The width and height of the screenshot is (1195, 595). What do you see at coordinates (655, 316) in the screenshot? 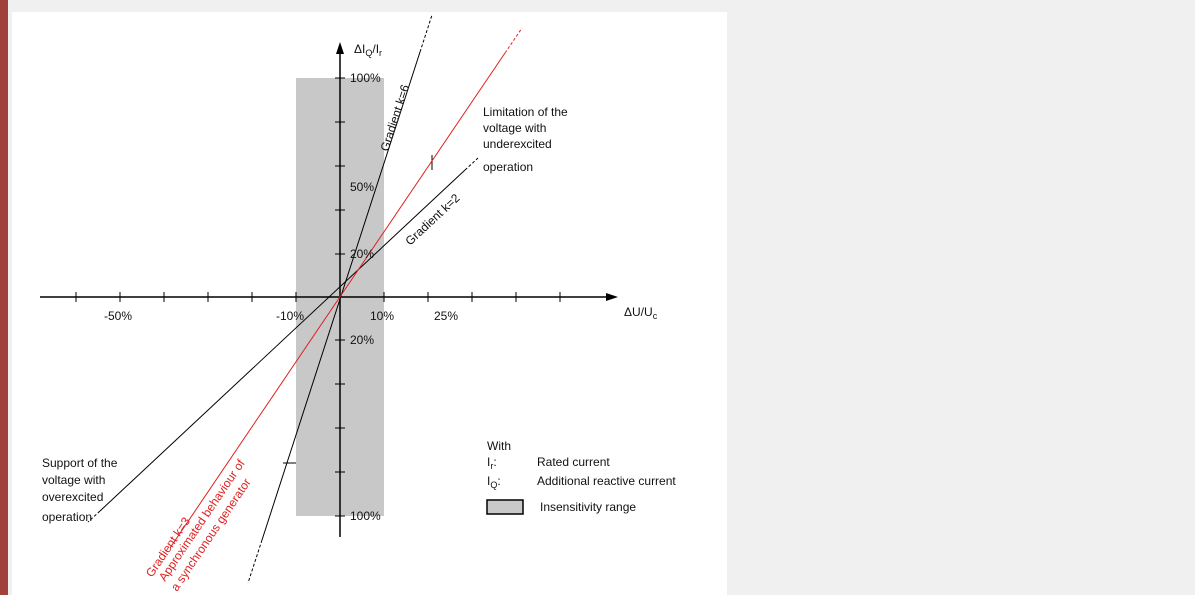
I see `x-label-sub: c` at bounding box center [655, 316].